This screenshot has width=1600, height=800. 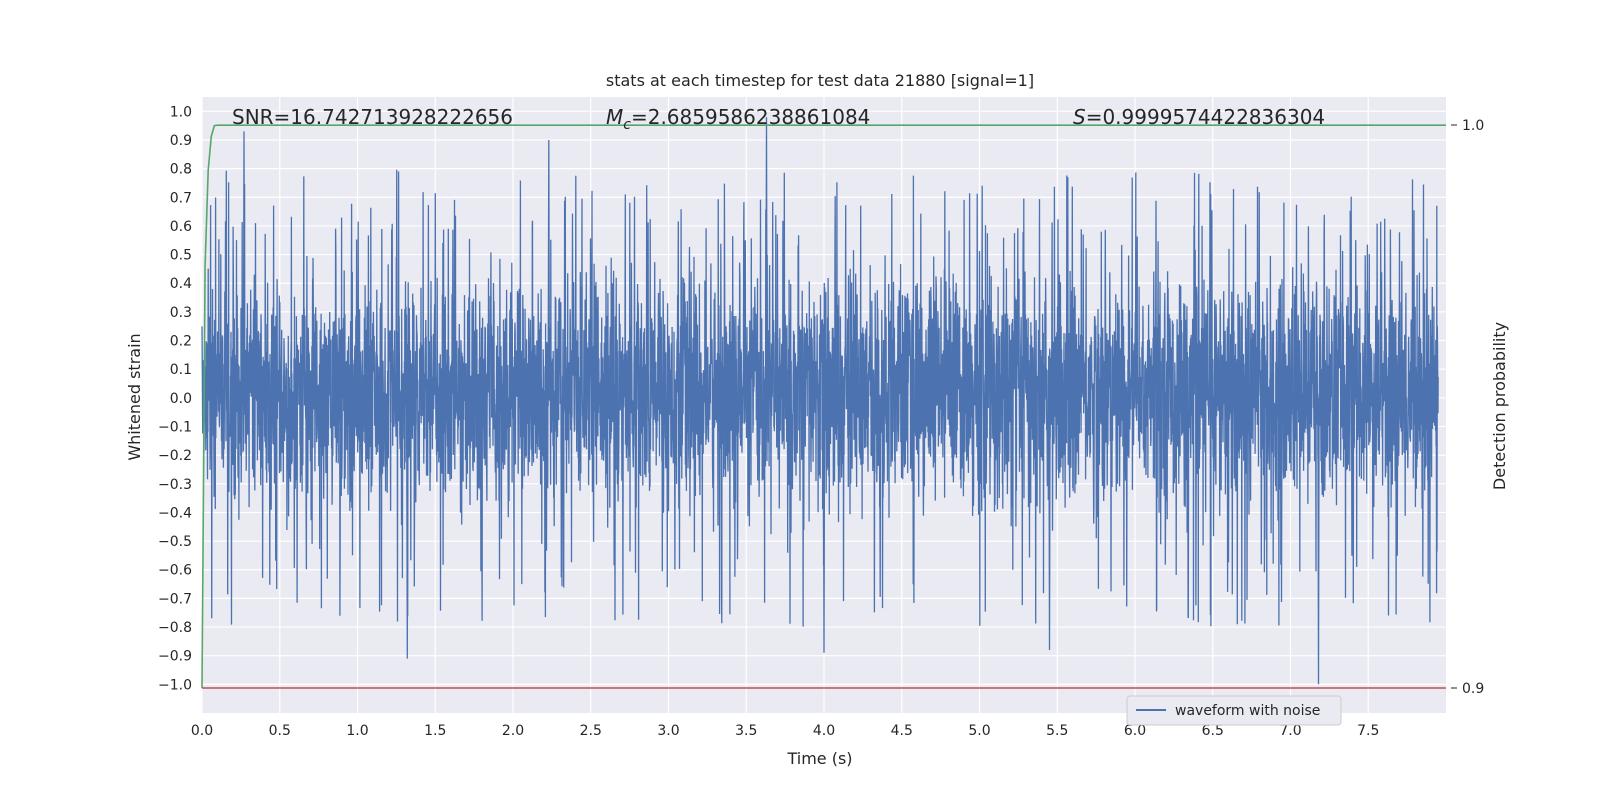 I want to click on y-tick-label: 0.2, so click(x=181, y=342).